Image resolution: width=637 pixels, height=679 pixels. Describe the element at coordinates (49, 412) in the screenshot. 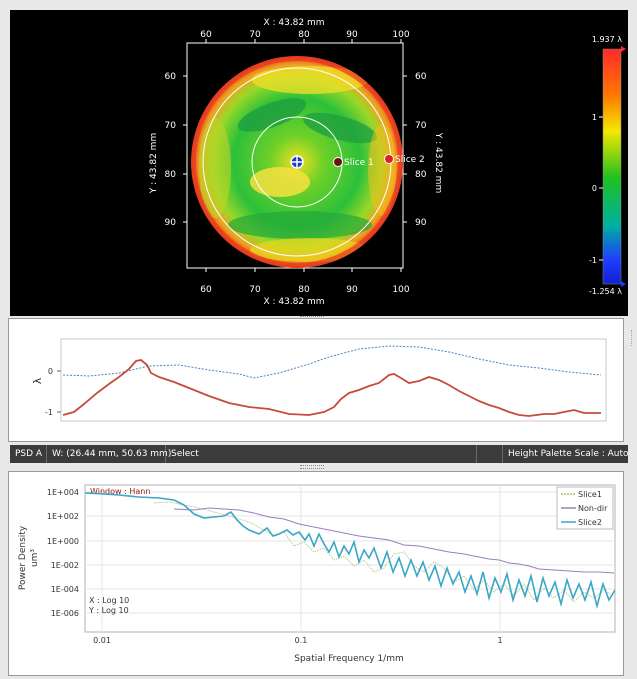

I see `profile-y-tick: -1` at that location.